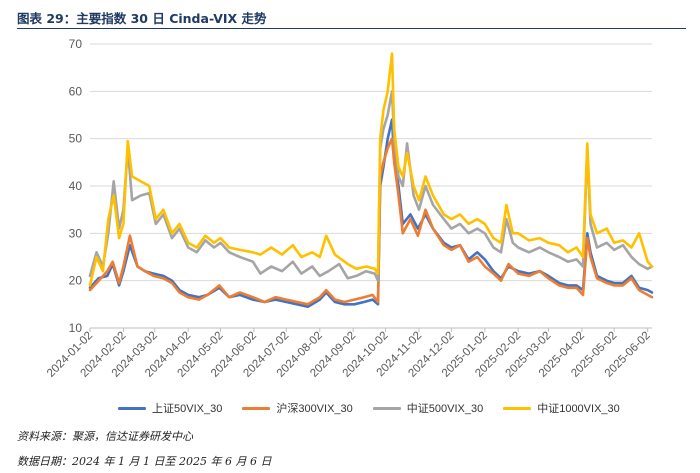 Image resolution: width=700 pixels, height=473 pixels. Describe the element at coordinates (187, 409) in the screenshot. I see `legend-label: 上证50VIX_30` at that location.